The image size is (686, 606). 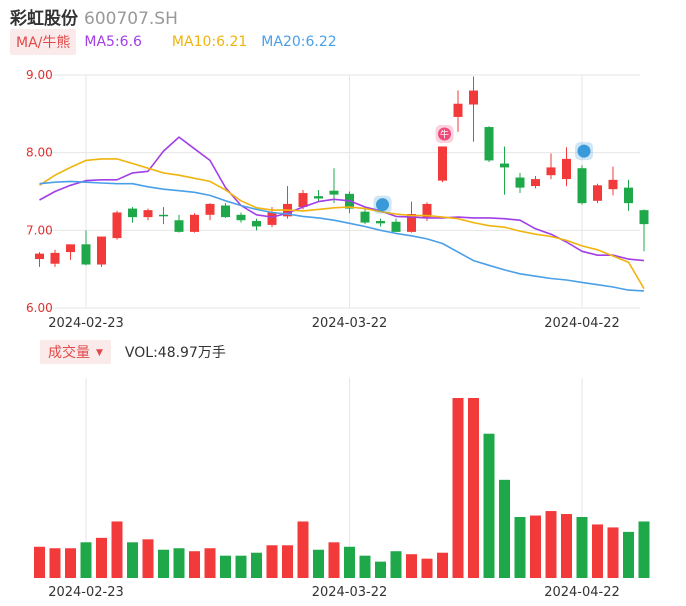 I want to click on ma20-value: MA20:6.22, so click(x=299, y=42).